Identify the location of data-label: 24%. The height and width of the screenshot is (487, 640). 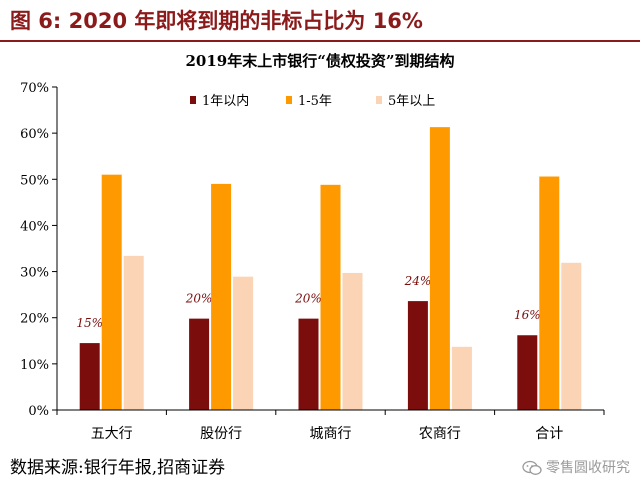
(418, 281).